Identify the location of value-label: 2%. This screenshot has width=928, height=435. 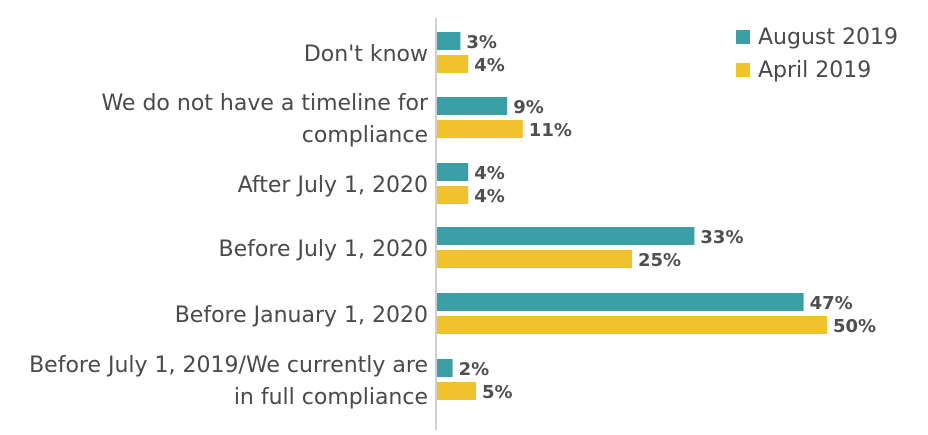
(474, 369).